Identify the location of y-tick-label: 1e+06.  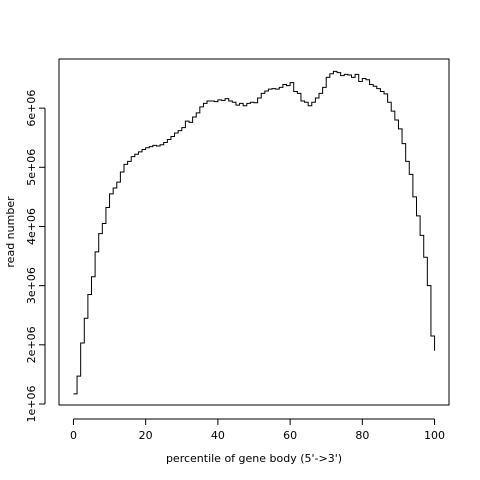
(31, 404).